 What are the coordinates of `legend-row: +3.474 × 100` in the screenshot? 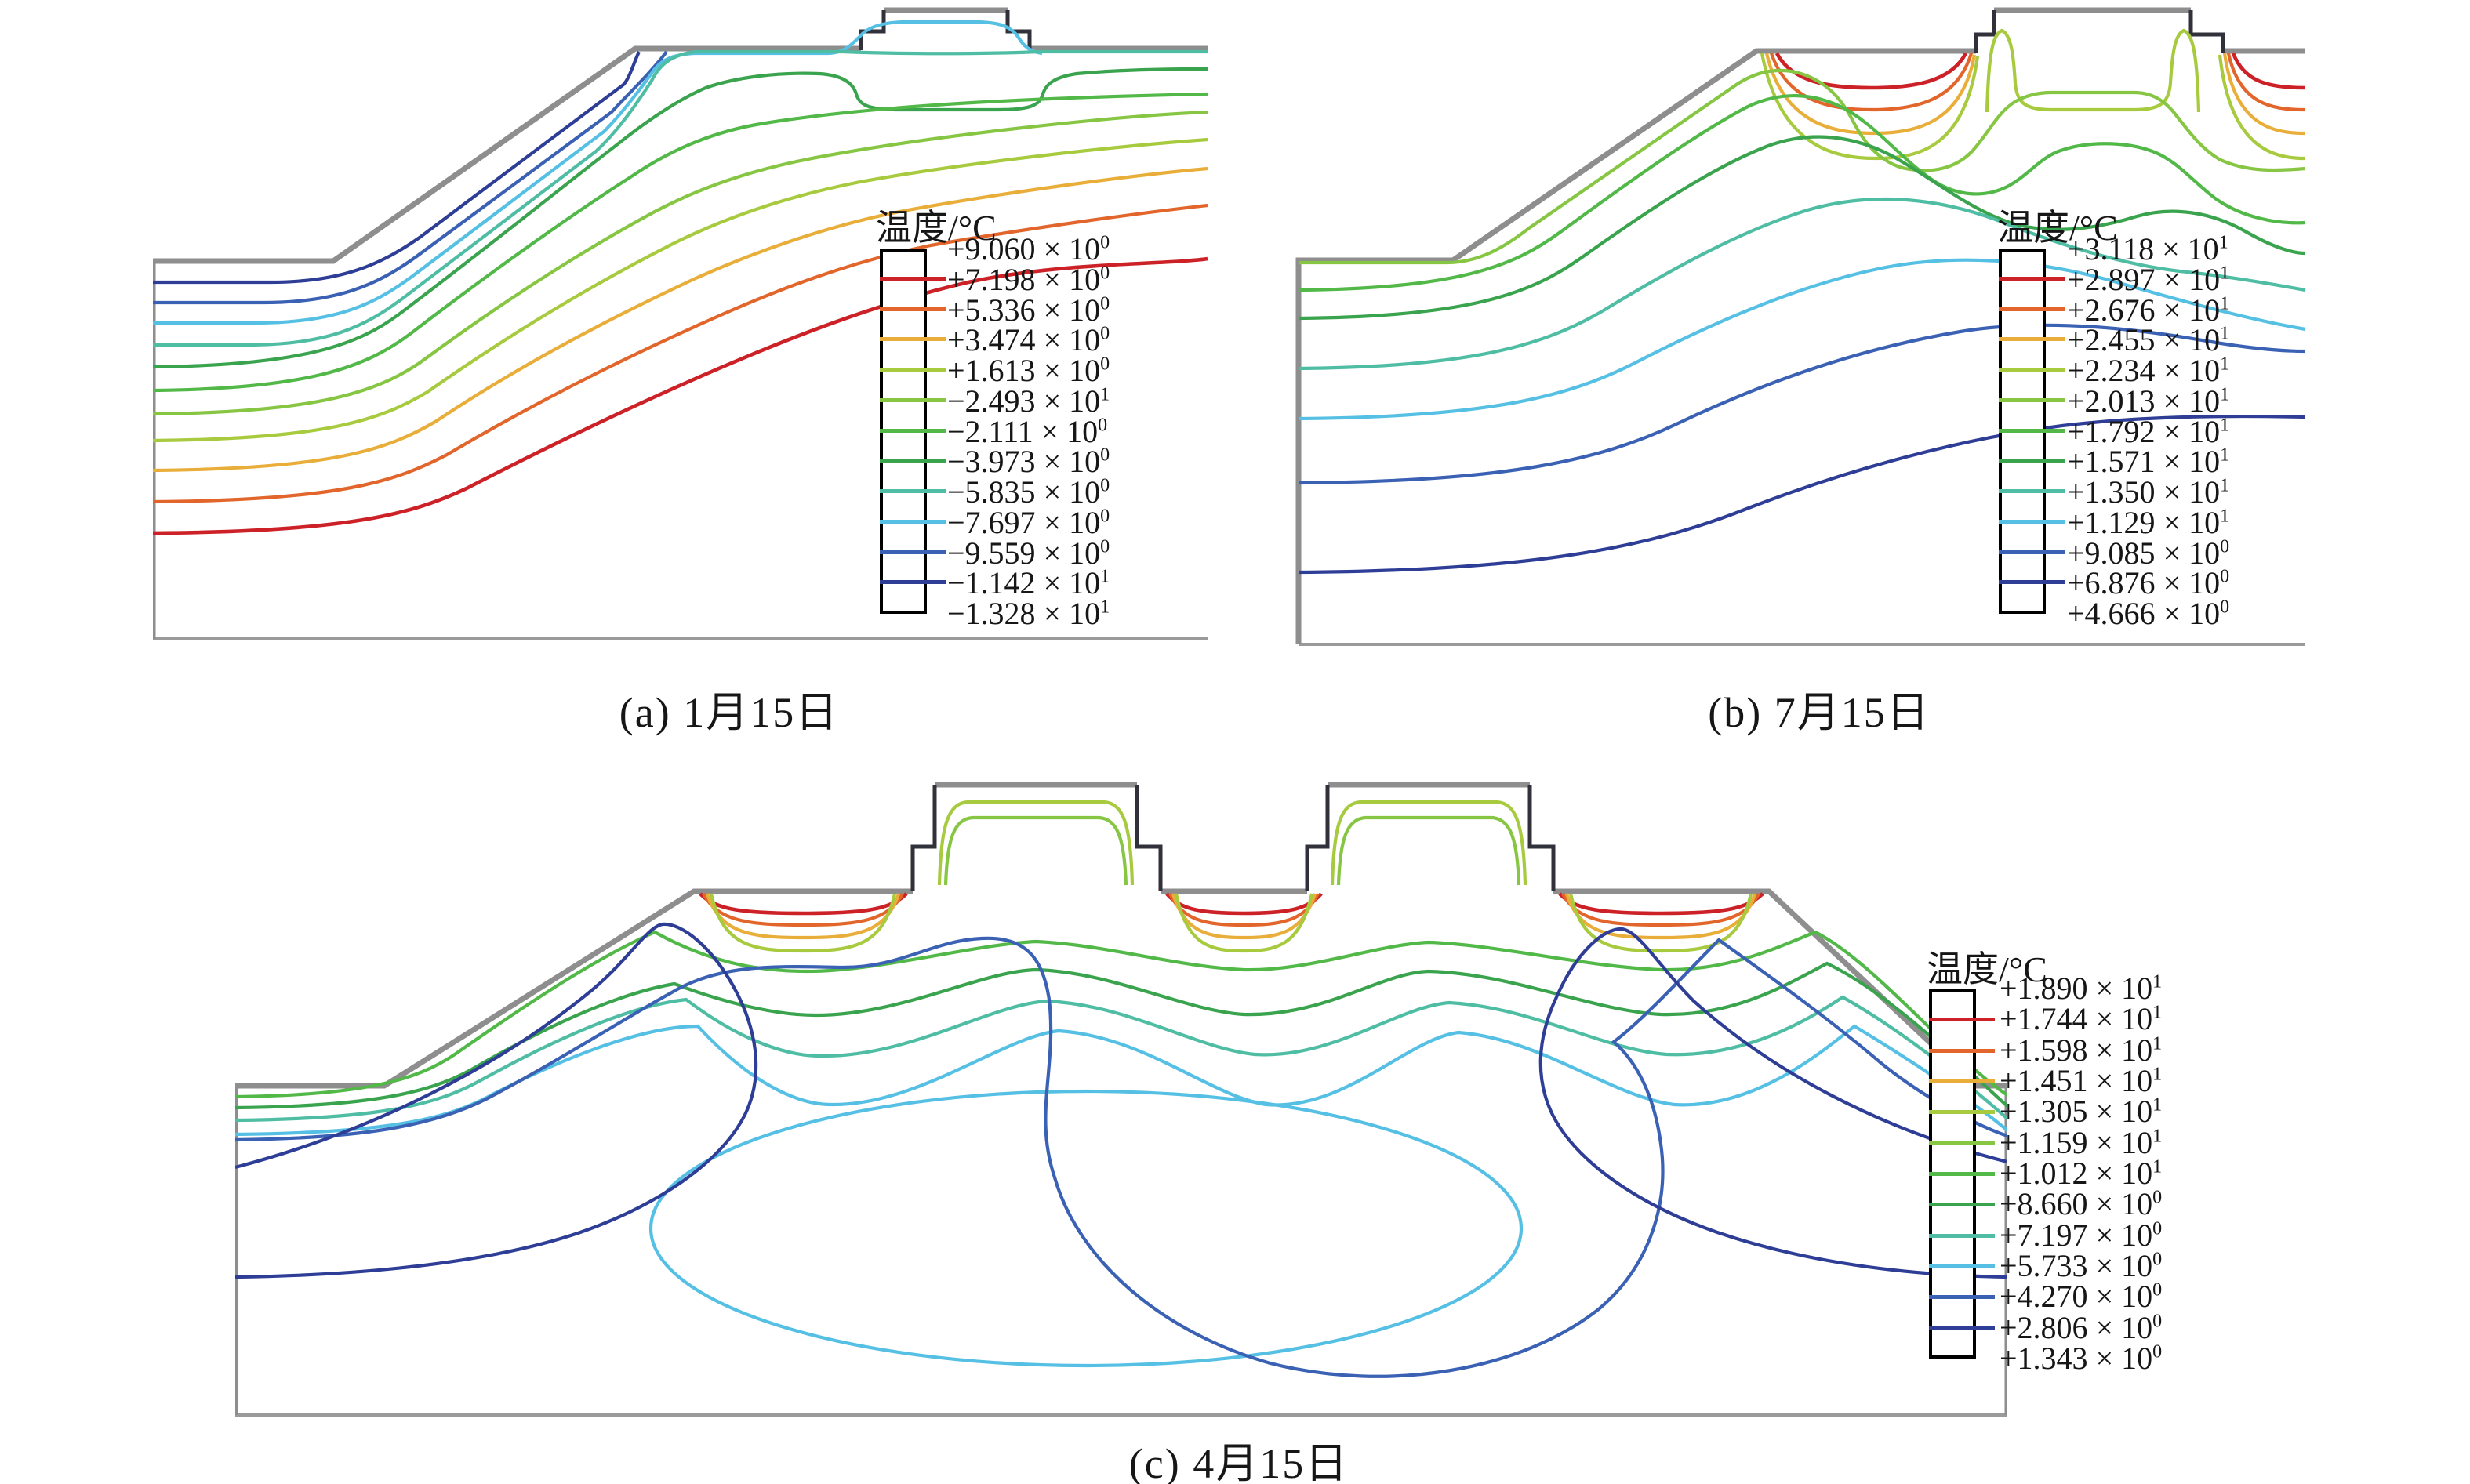 It's located at (1028, 340).